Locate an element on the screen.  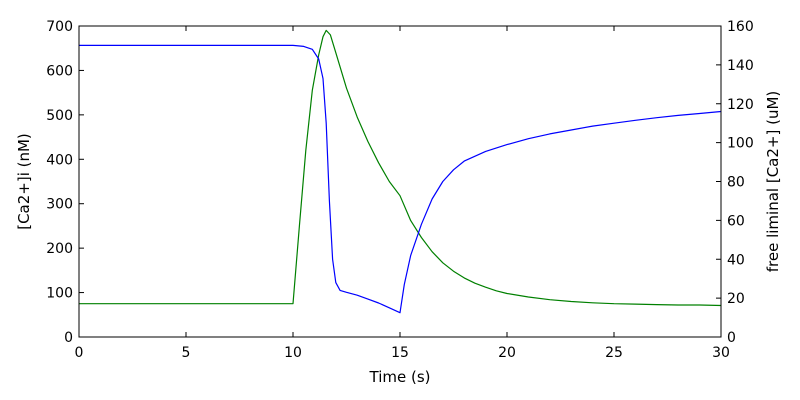
x-tick-label: 25 is located at coordinates (614, 353).